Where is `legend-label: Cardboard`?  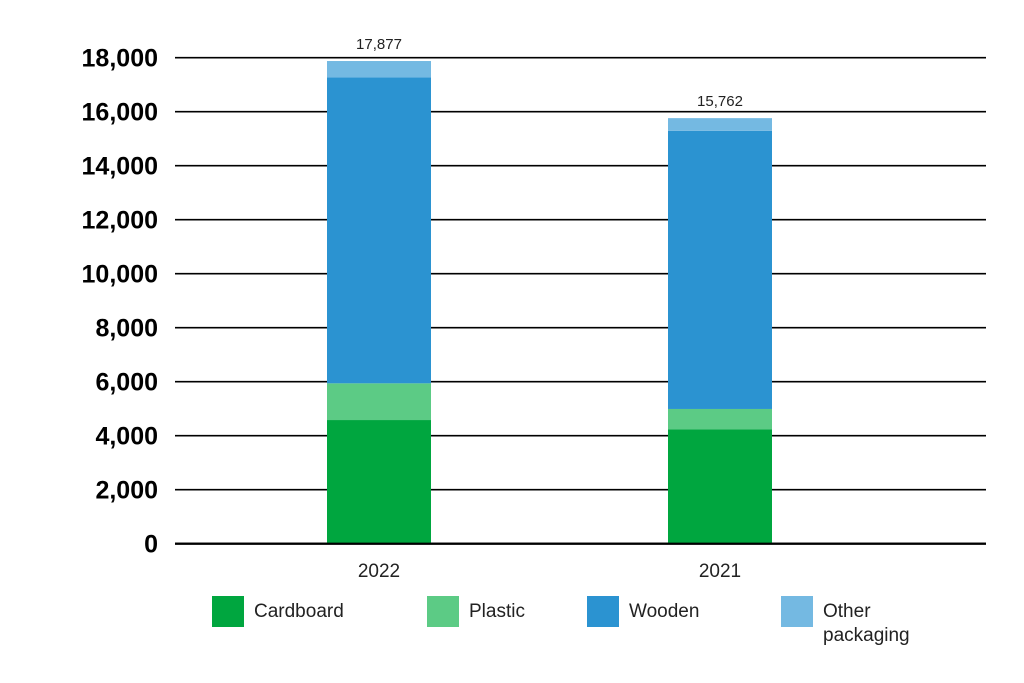
legend-label: Cardboard is located at coordinates (299, 611).